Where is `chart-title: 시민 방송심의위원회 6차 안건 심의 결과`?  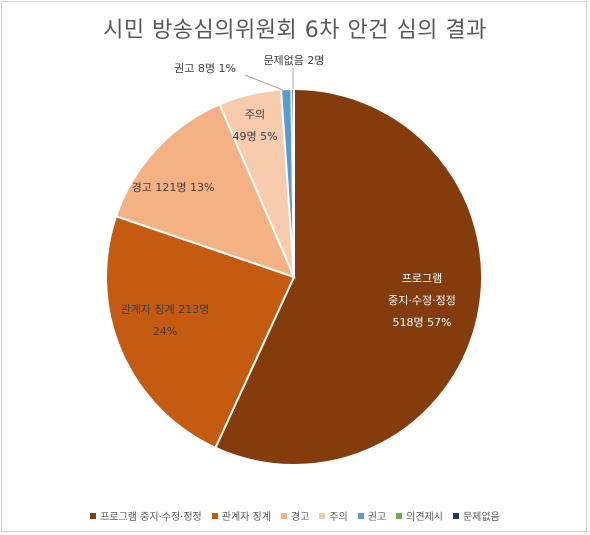 chart-title: 시민 방송심의위원회 6차 안건 심의 결과 is located at coordinates (295, 30).